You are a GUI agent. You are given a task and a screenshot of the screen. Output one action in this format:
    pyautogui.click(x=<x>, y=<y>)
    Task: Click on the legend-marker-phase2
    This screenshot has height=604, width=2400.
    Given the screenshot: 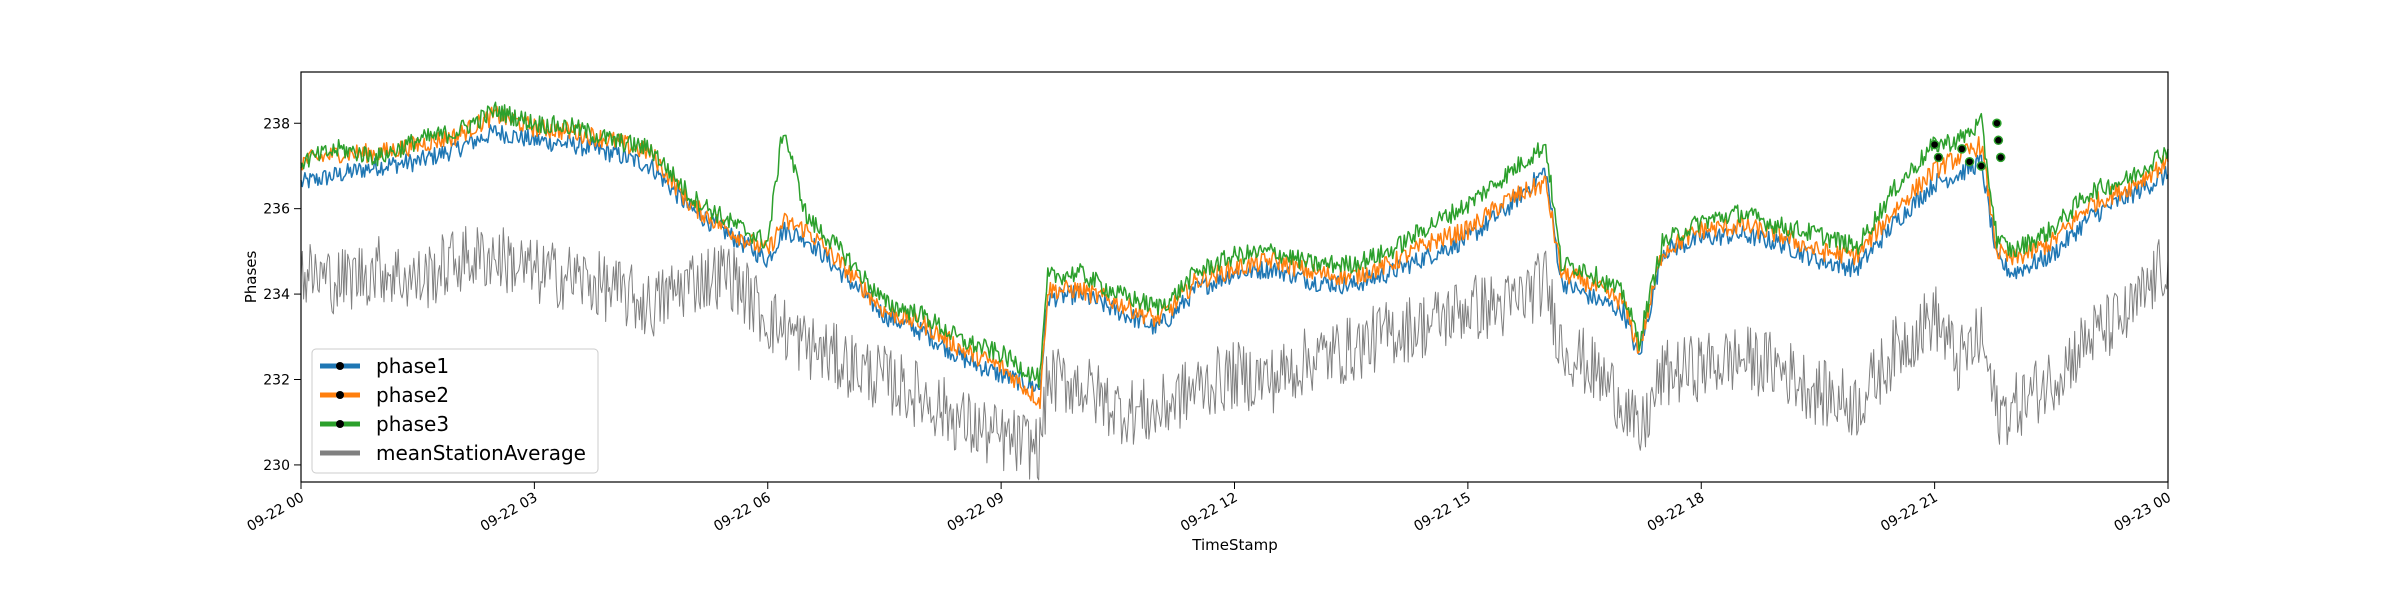 What is the action you would take?
    pyautogui.click(x=340, y=395)
    